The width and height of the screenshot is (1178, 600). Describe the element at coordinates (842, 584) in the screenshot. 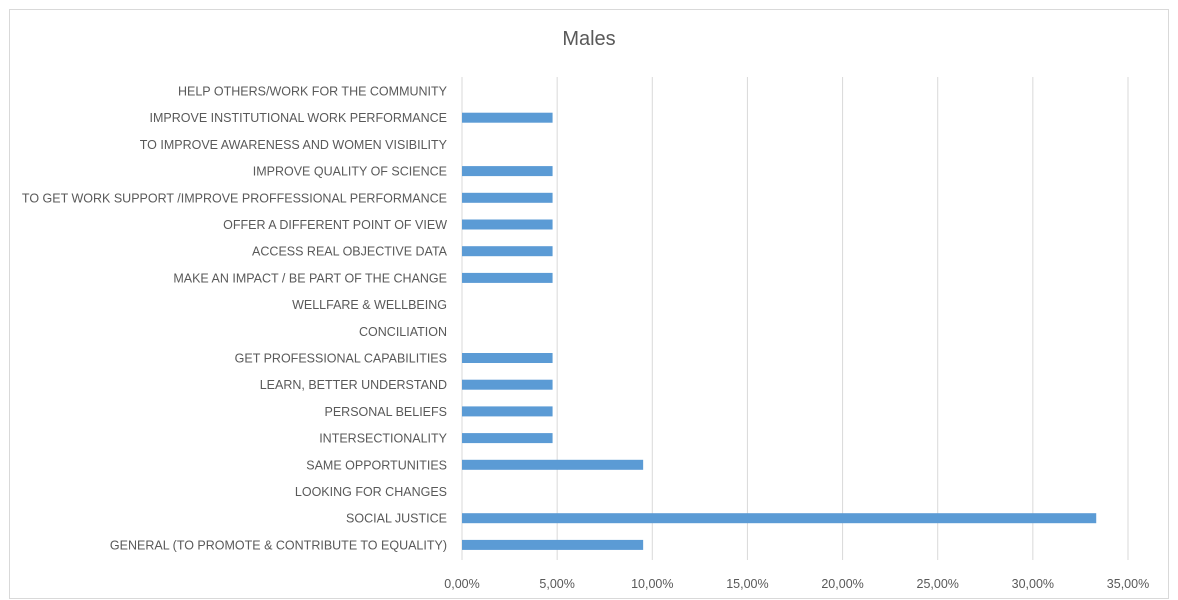

I see `x-tick-label: 20,00%` at that location.